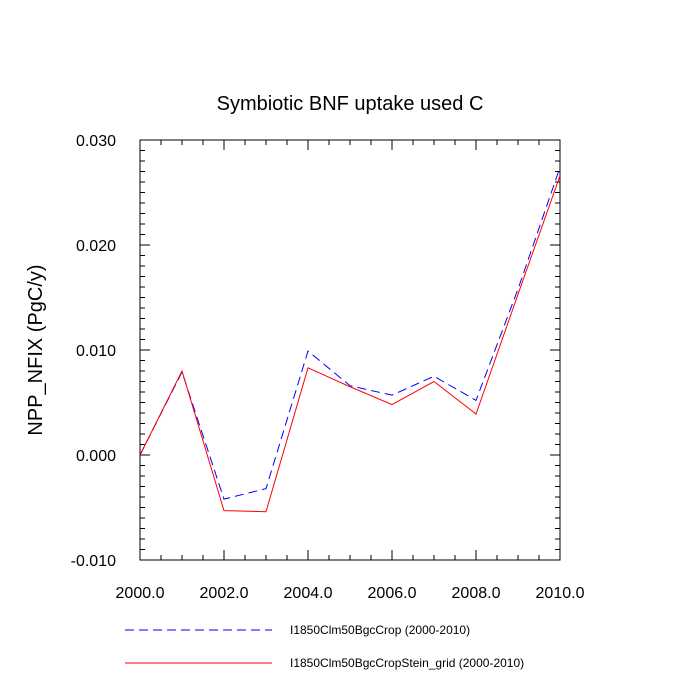  I want to click on y-tick-label: 0.000, so click(96, 456).